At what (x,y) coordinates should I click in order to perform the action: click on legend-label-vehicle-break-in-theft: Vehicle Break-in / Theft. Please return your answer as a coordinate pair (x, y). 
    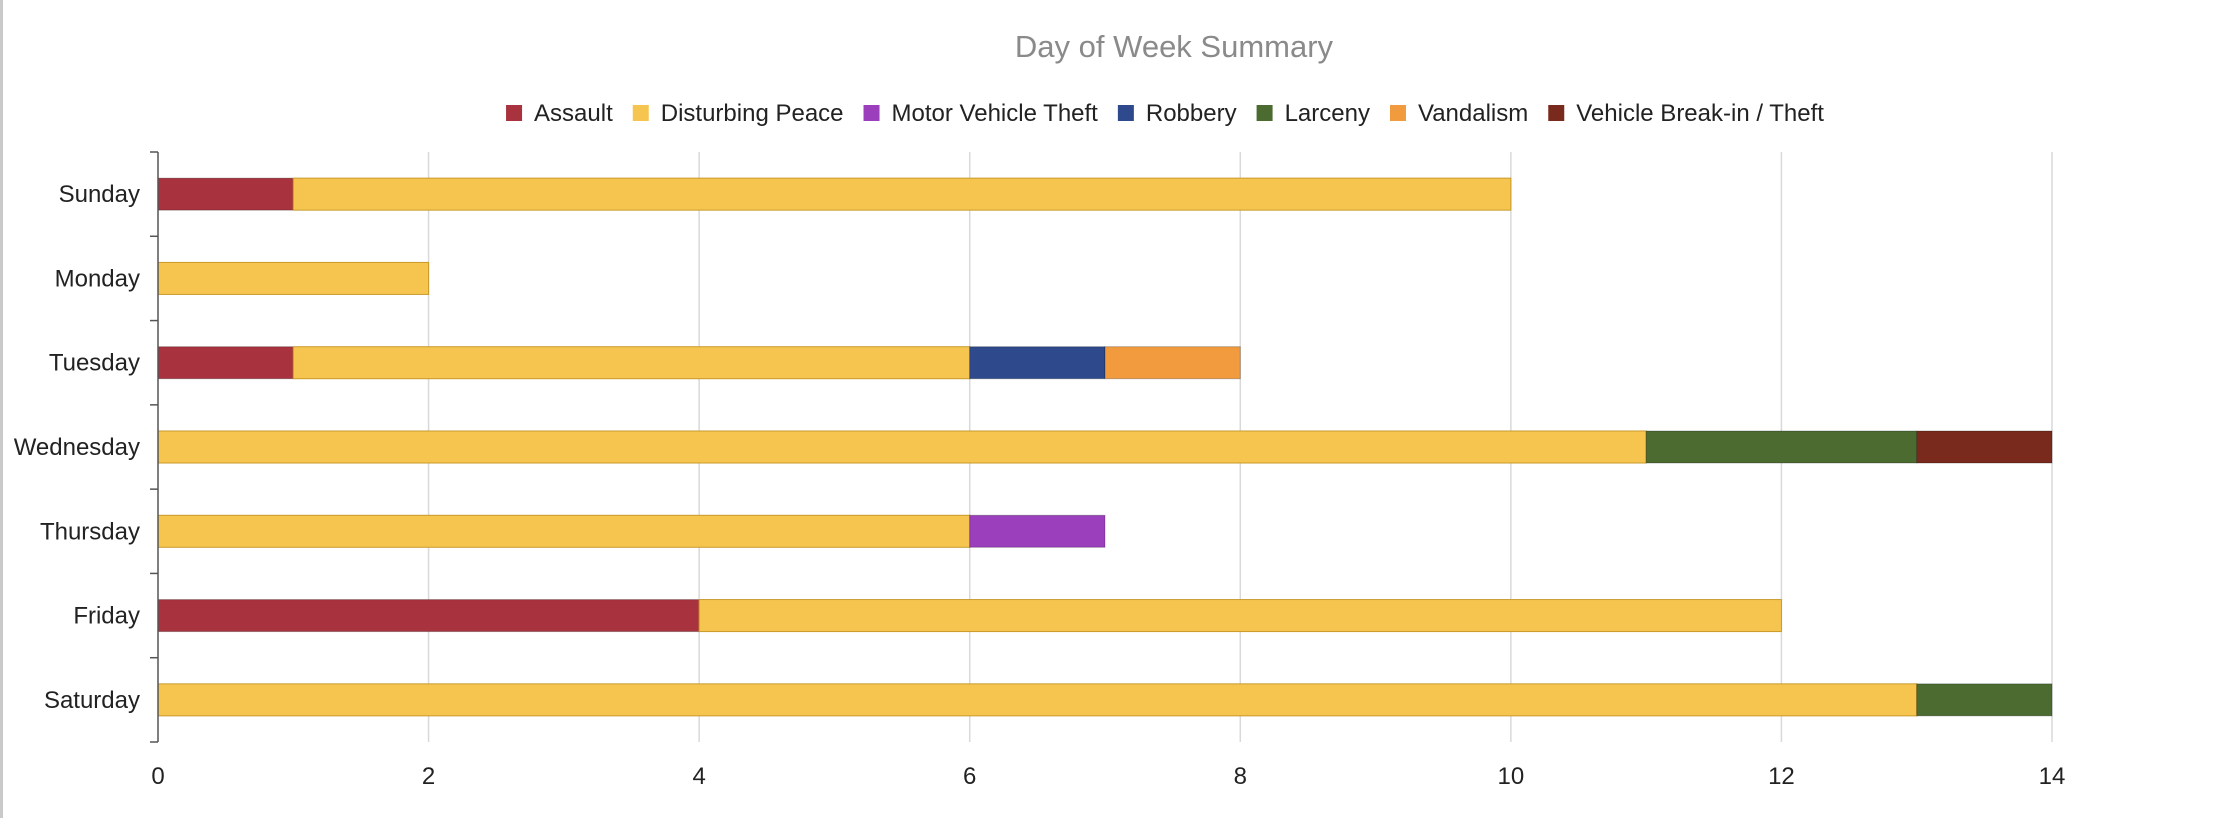
    Looking at the image, I should click on (1700, 113).